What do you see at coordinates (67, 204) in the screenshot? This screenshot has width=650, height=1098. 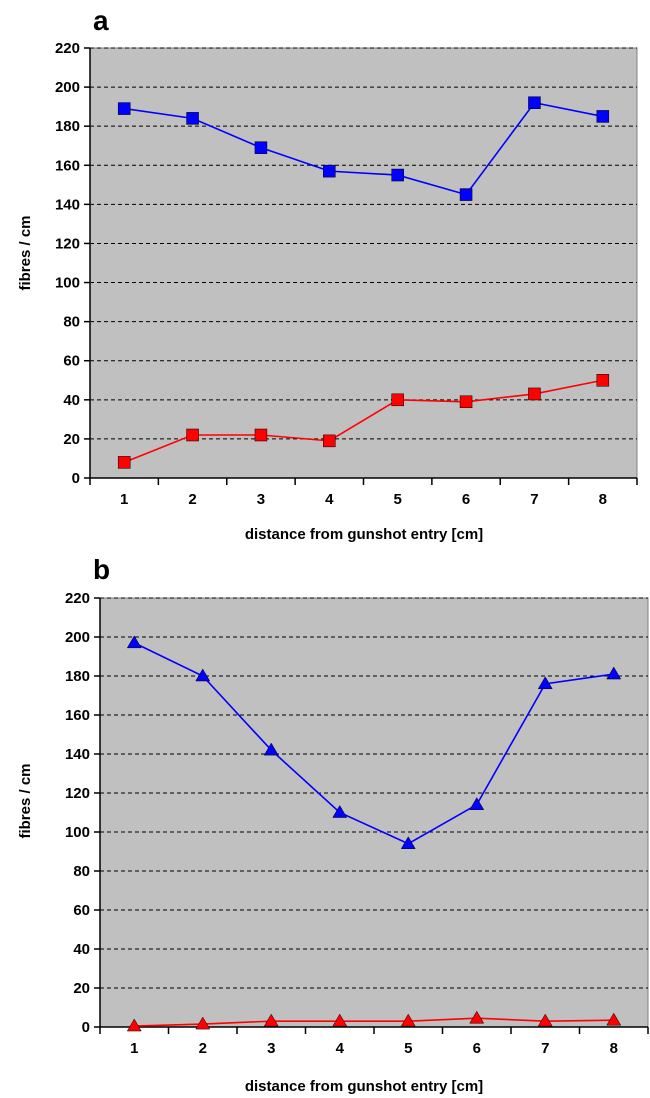 I see `y-tick-label-a: 140` at bounding box center [67, 204].